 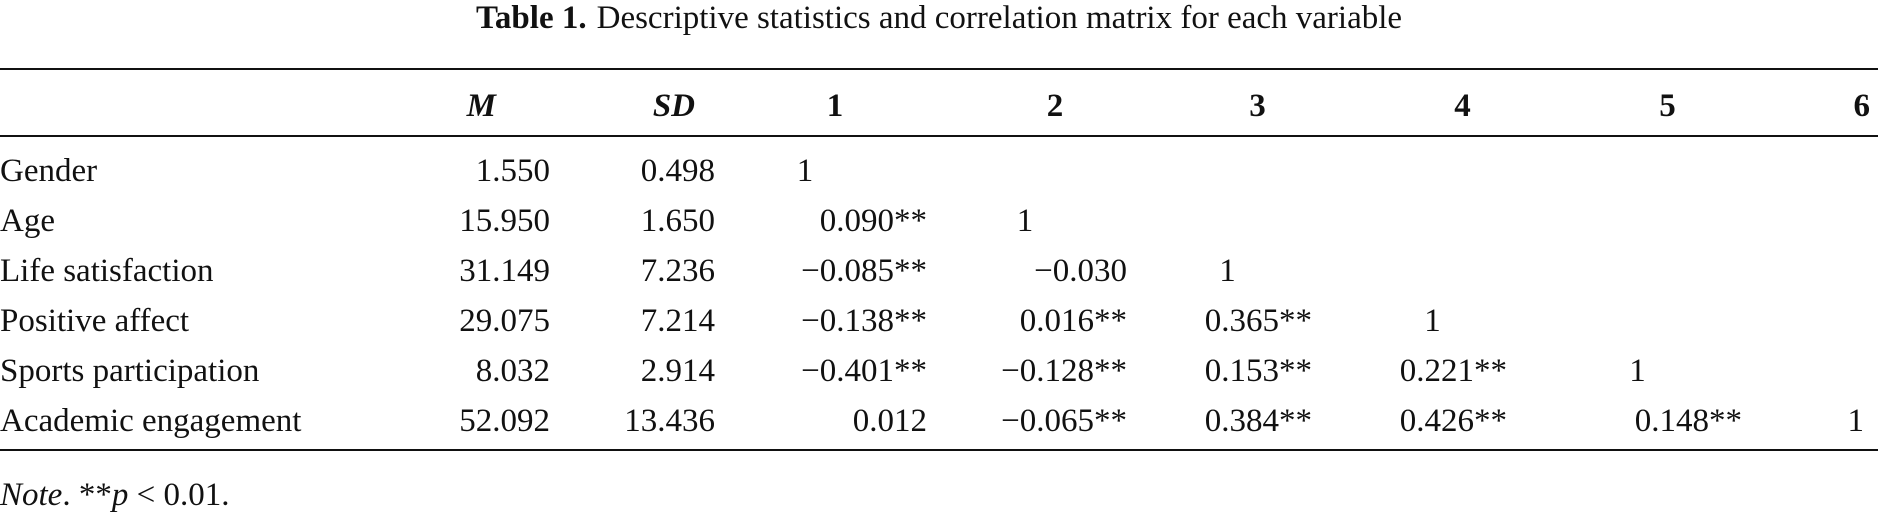 What do you see at coordinates (1637, 370) in the screenshot?
I see `cell-r5: 1` at bounding box center [1637, 370].